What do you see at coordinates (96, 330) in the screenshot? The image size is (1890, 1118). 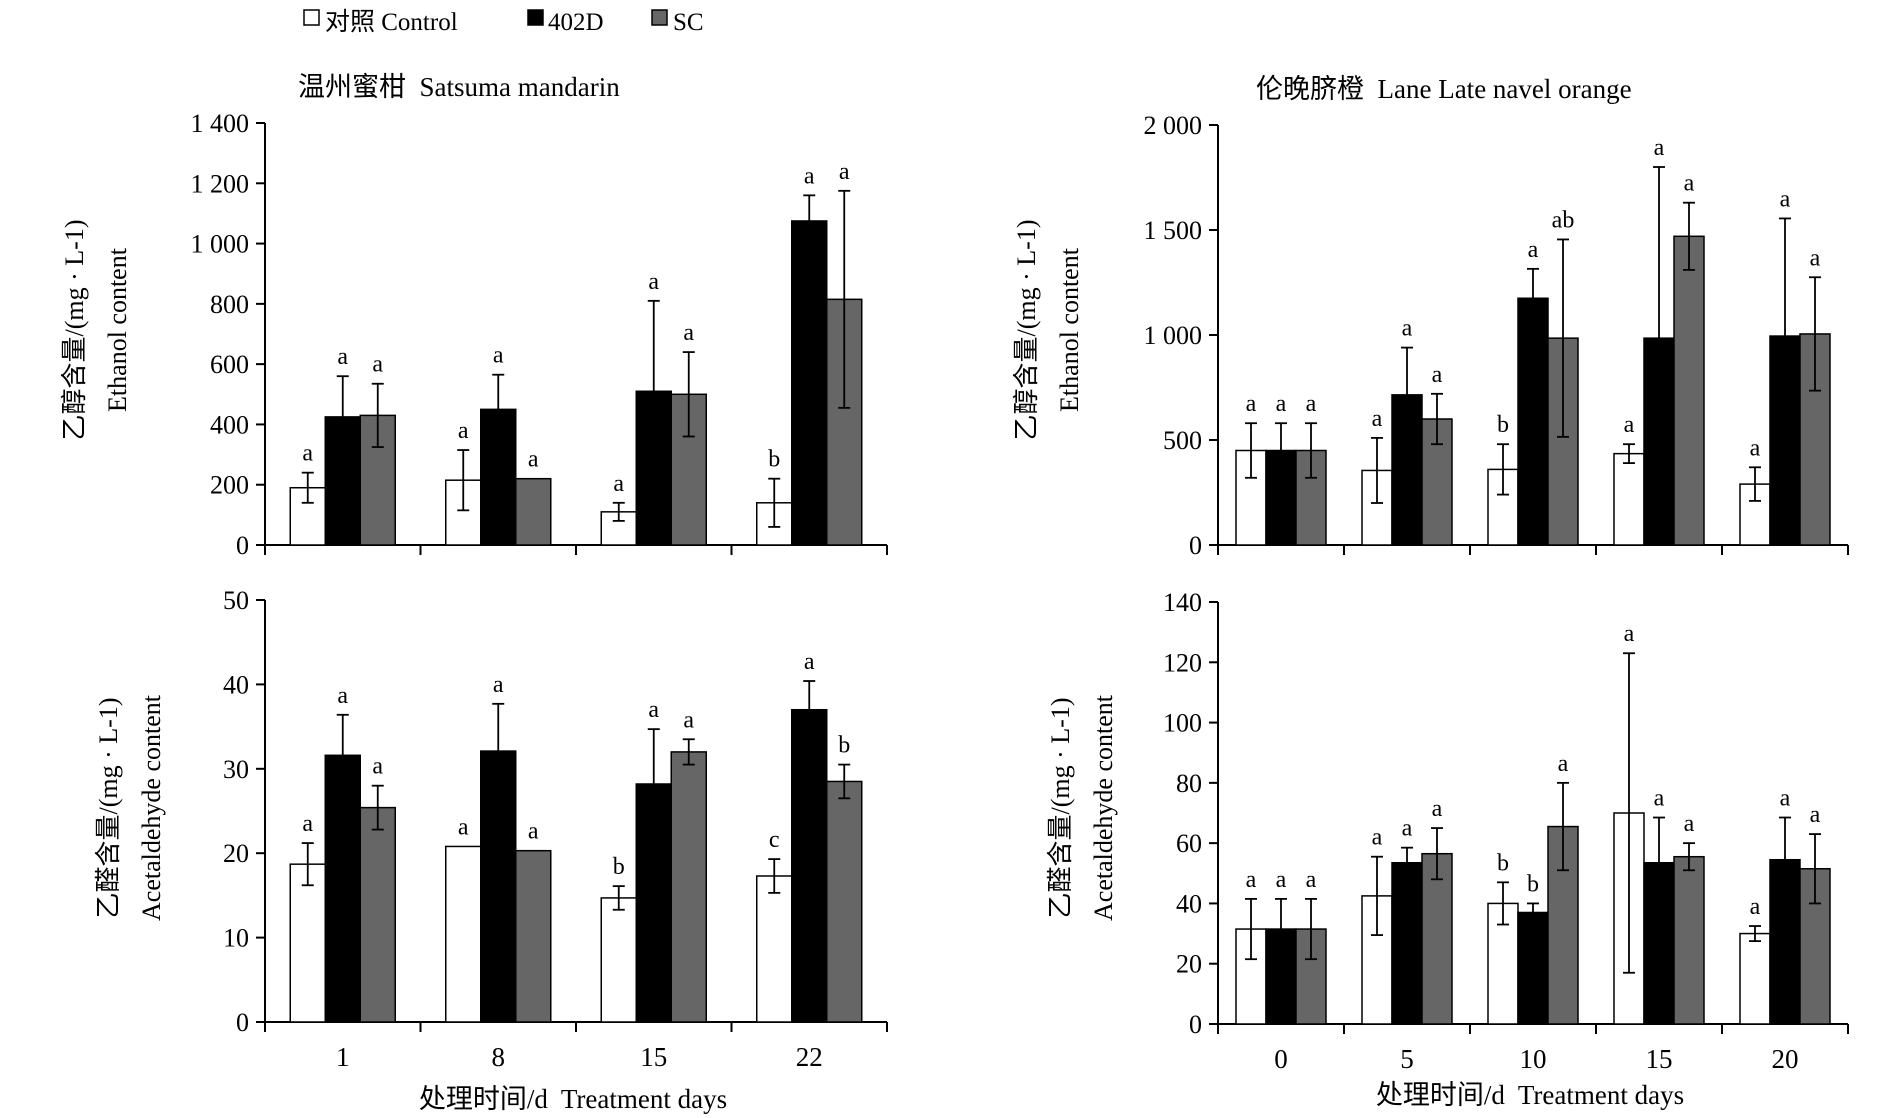 I see `ylabel-satsuma-ethanol: 乙醇含量/(mg · L-1) Ethanol content` at bounding box center [96, 330].